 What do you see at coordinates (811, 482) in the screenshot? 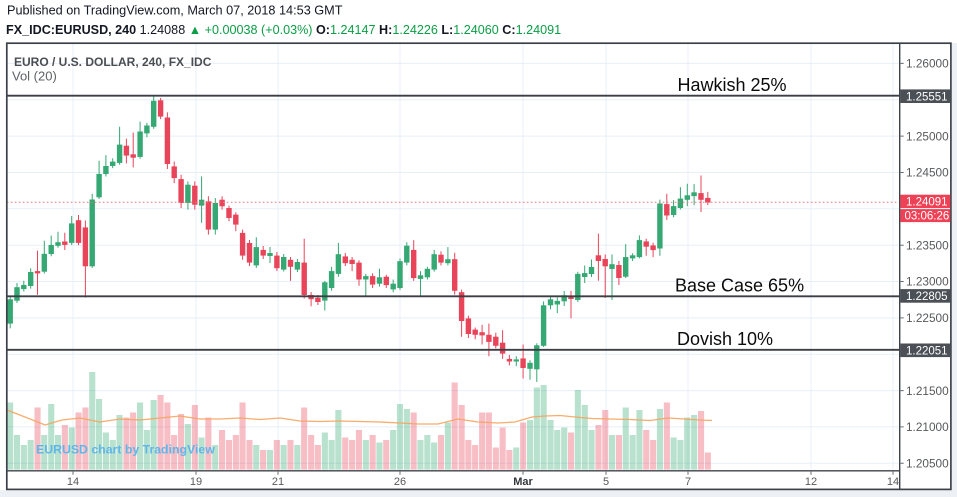
I see `svg-text: 12` at bounding box center [811, 482].